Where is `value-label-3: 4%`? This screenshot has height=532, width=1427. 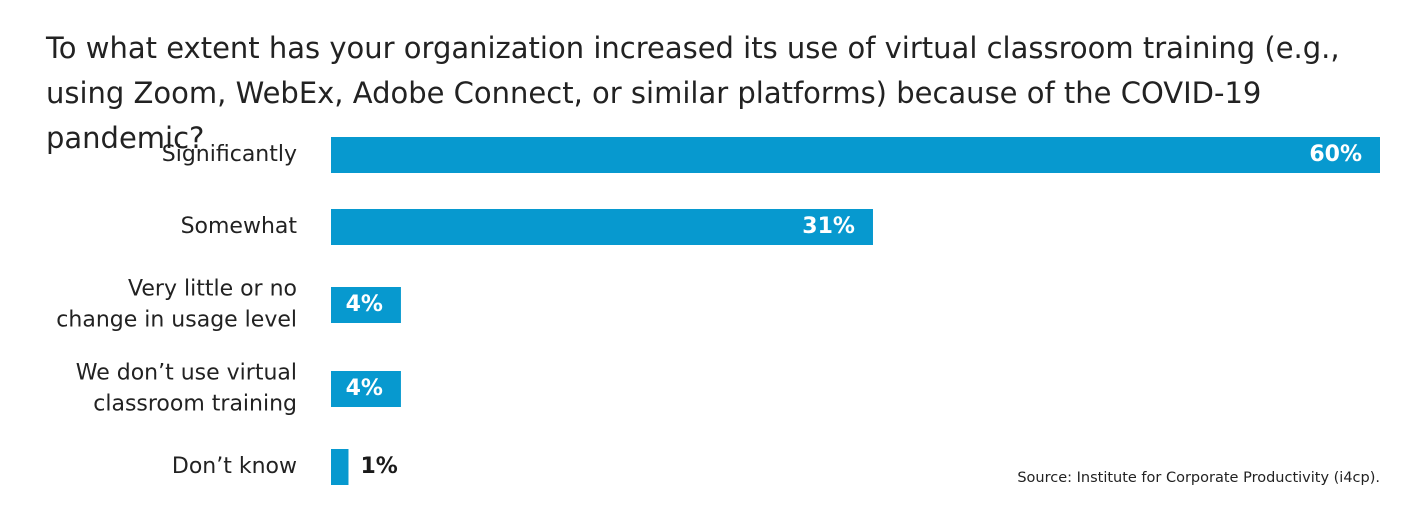
value-label-3: 4% is located at coordinates (364, 388).